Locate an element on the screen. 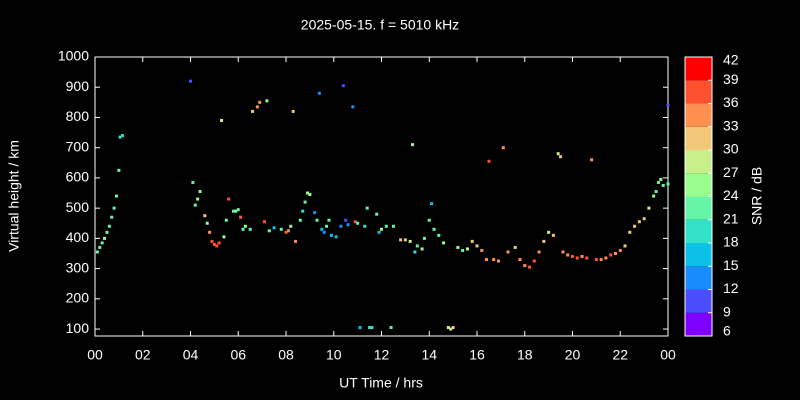 Image resolution: width=800 pixels, height=400 pixels. y-tick-label: 700 is located at coordinates (78, 146).